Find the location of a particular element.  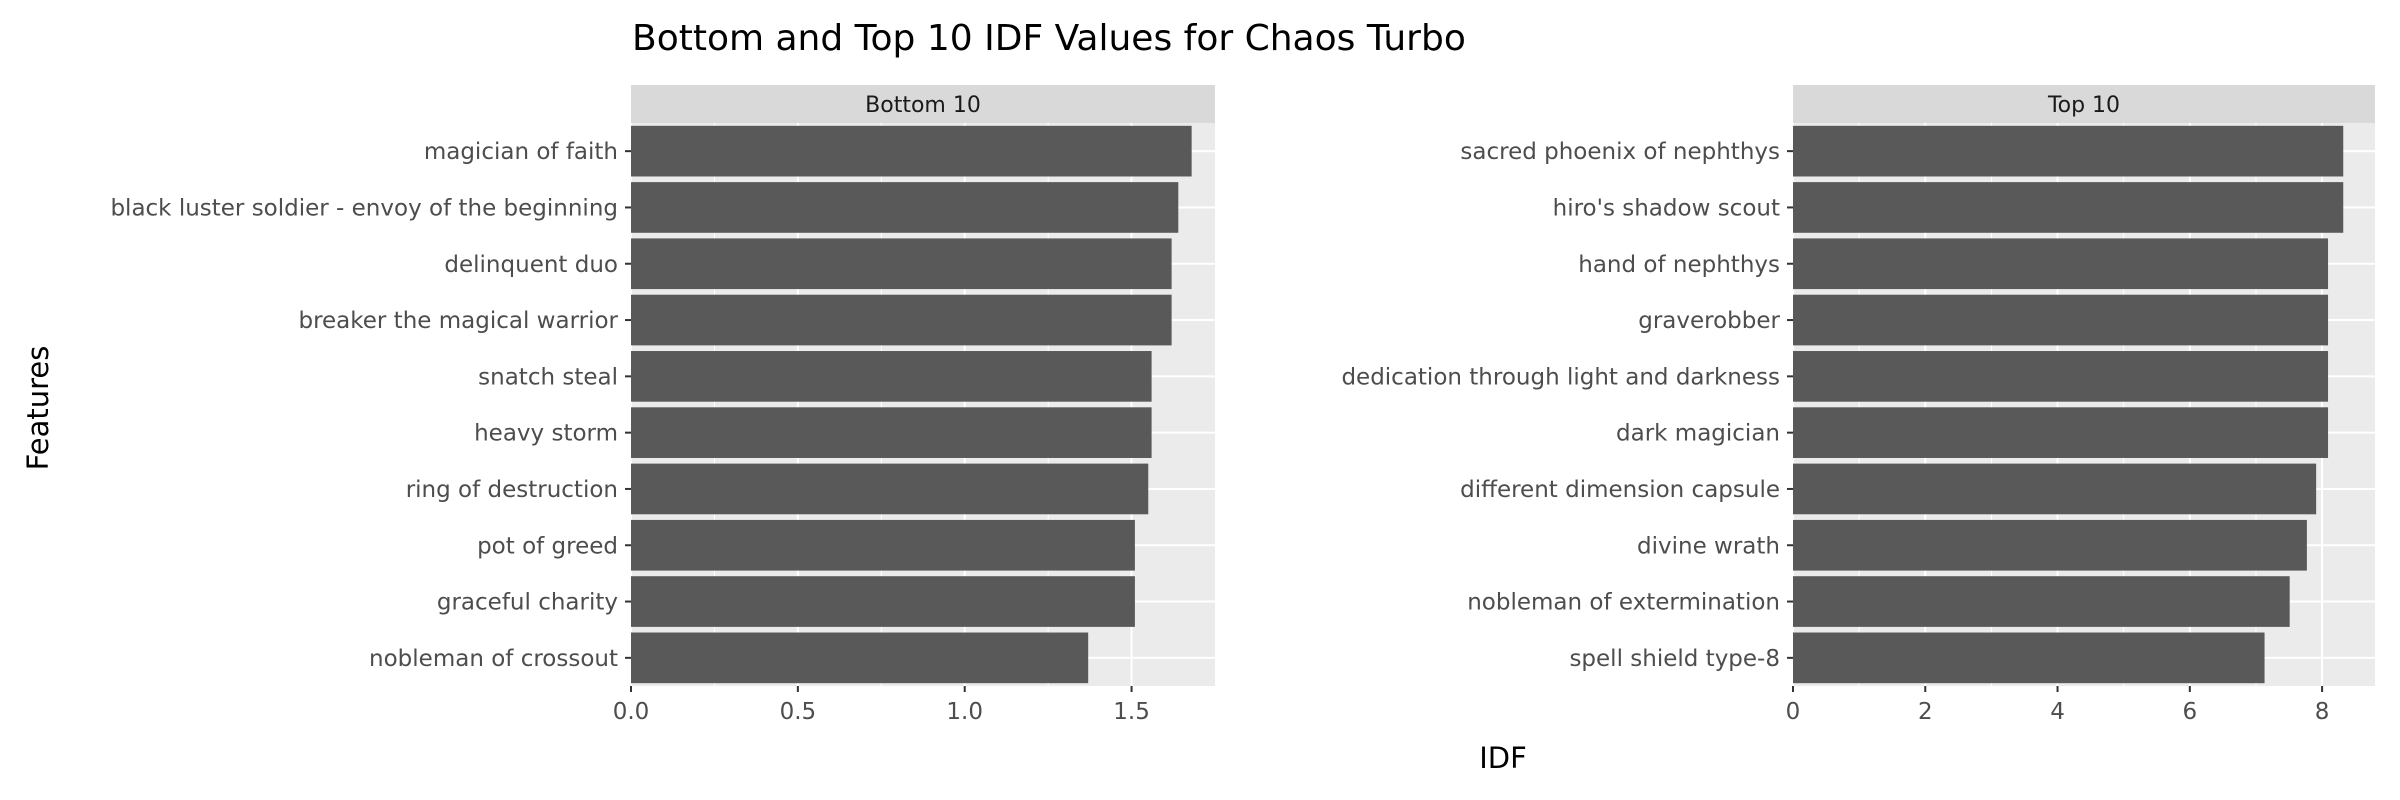

y-tick-label: dark magician is located at coordinates (1698, 434).